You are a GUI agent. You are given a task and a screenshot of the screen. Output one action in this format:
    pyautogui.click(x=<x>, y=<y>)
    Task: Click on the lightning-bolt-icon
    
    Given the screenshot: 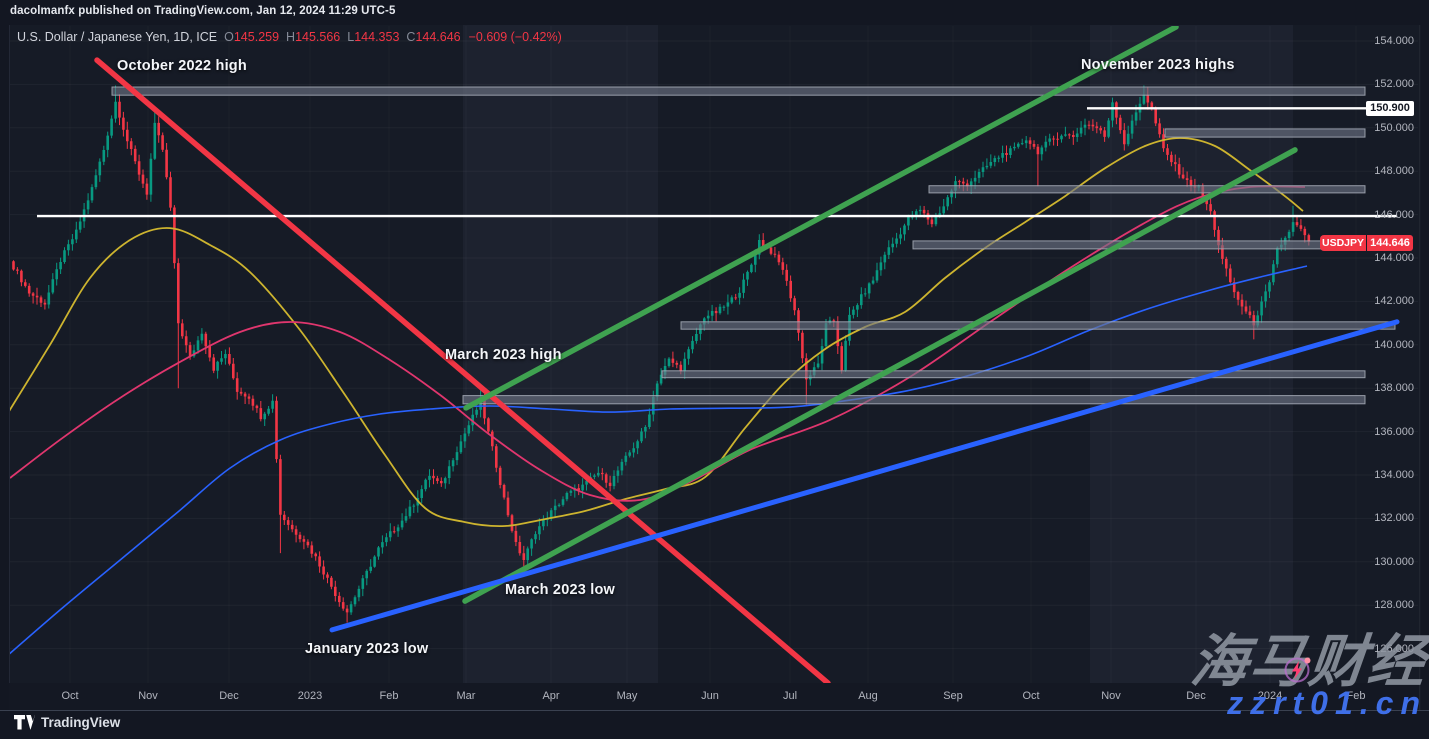 What is the action you would take?
    pyautogui.click(x=1297, y=670)
    